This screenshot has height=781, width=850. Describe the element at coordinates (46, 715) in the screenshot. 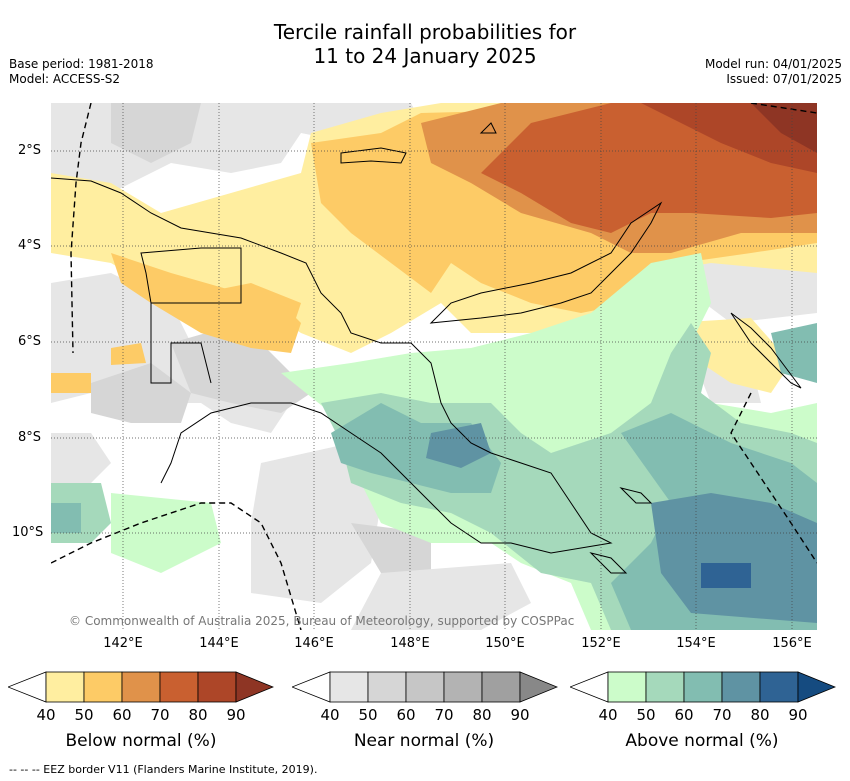

I see `below-tick-40: 40` at that location.